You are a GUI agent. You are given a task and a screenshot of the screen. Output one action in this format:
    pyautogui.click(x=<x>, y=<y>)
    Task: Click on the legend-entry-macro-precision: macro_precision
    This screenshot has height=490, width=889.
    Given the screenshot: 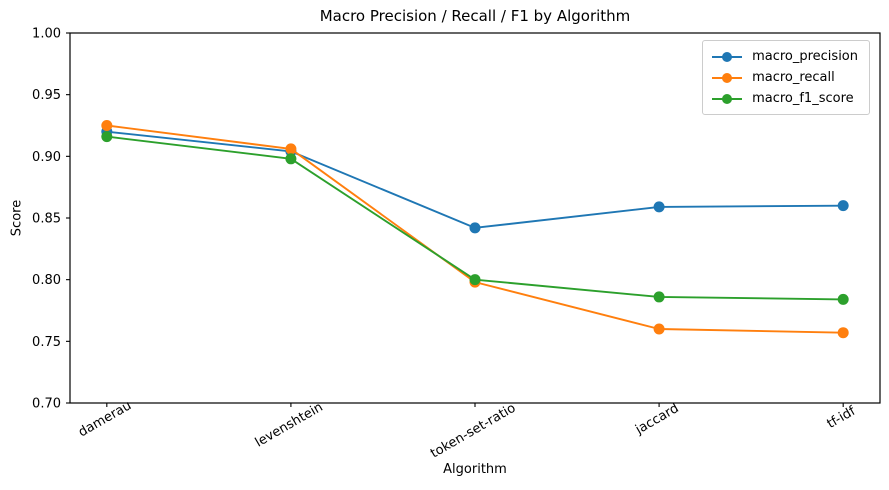 What is the action you would take?
    pyautogui.click(x=785, y=56)
    